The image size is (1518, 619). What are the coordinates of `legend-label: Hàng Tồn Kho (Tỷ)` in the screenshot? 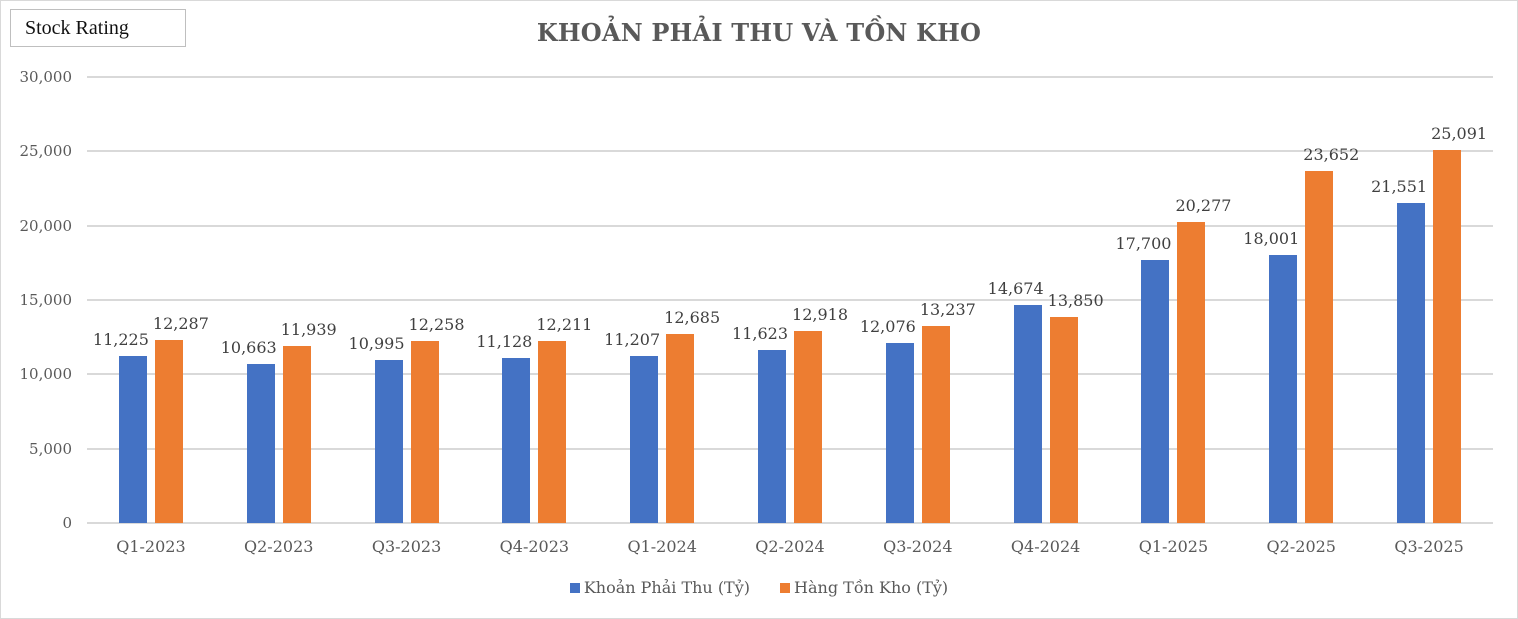 It's located at (871, 587).